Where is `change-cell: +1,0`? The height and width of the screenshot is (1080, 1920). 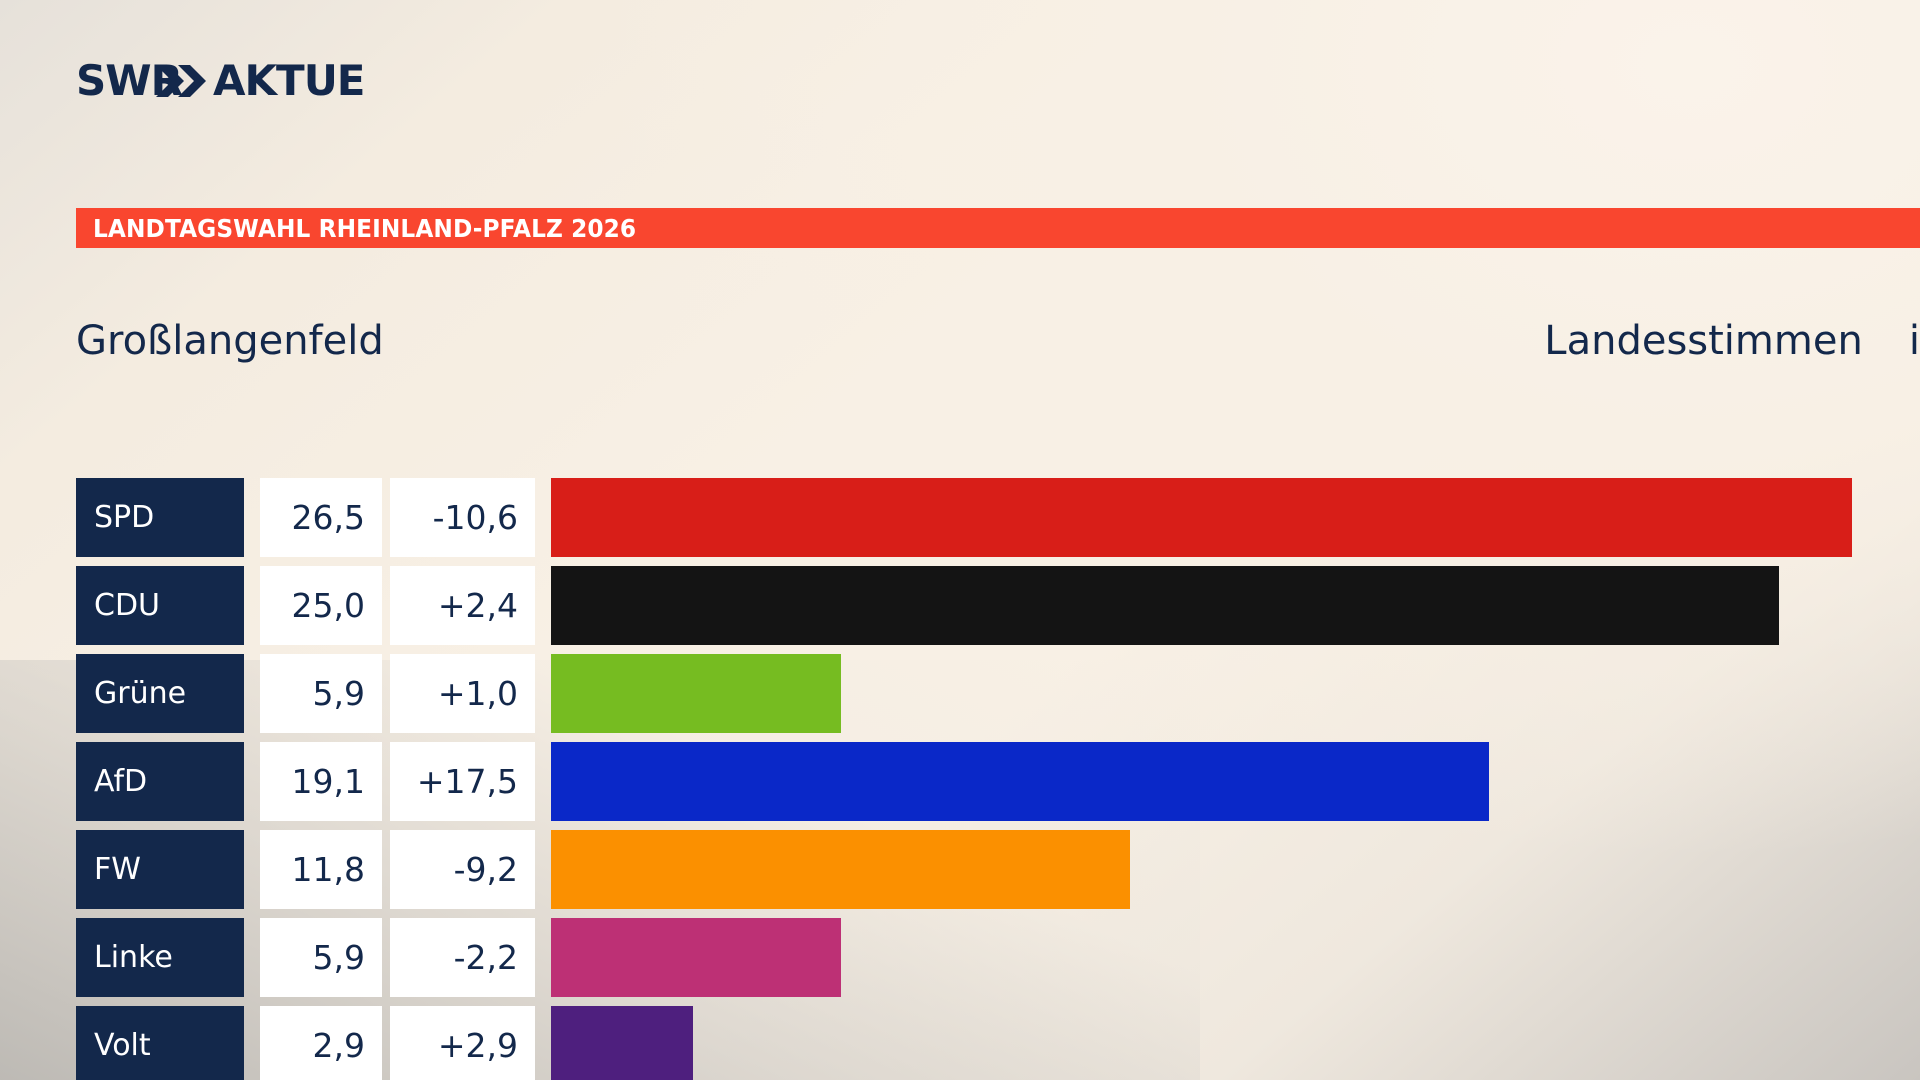
change-cell: +1,0 is located at coordinates (462, 693).